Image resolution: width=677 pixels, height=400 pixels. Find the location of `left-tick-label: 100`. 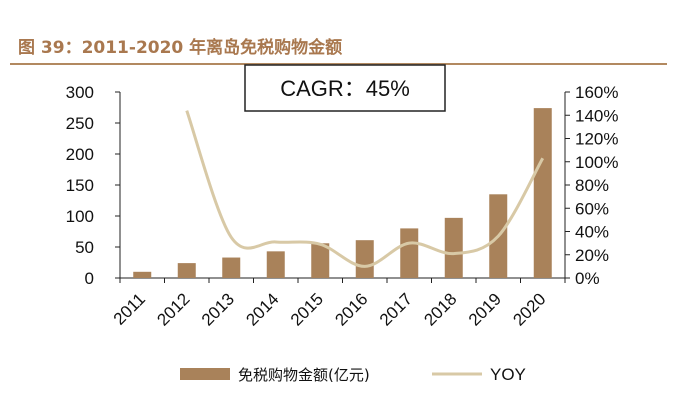

left-tick-label: 100 is located at coordinates (80, 216).